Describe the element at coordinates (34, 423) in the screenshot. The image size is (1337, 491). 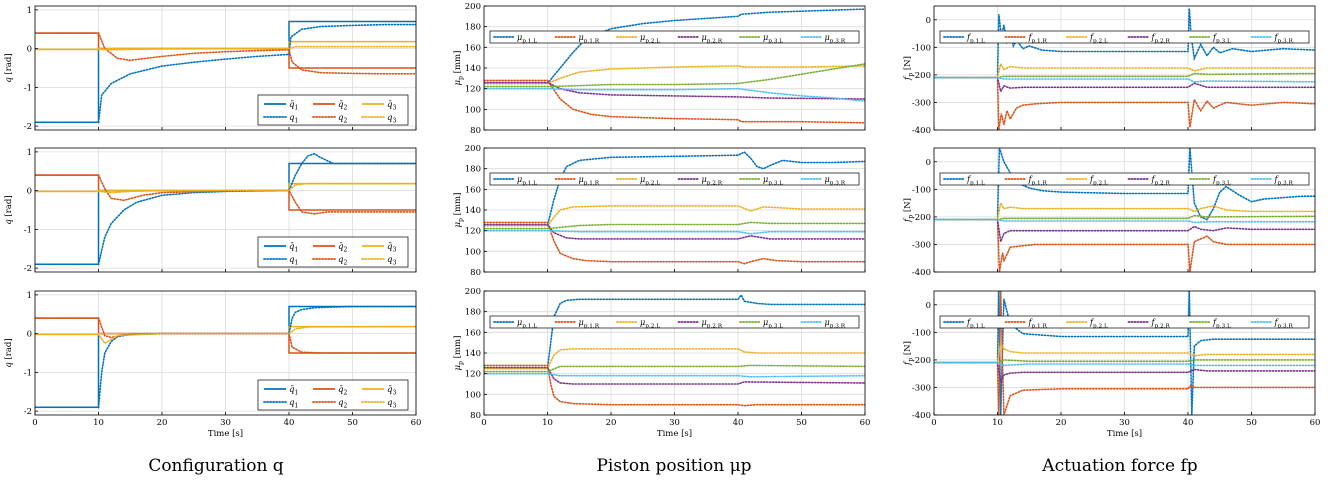
I see `x-tick-label: 0` at that location.